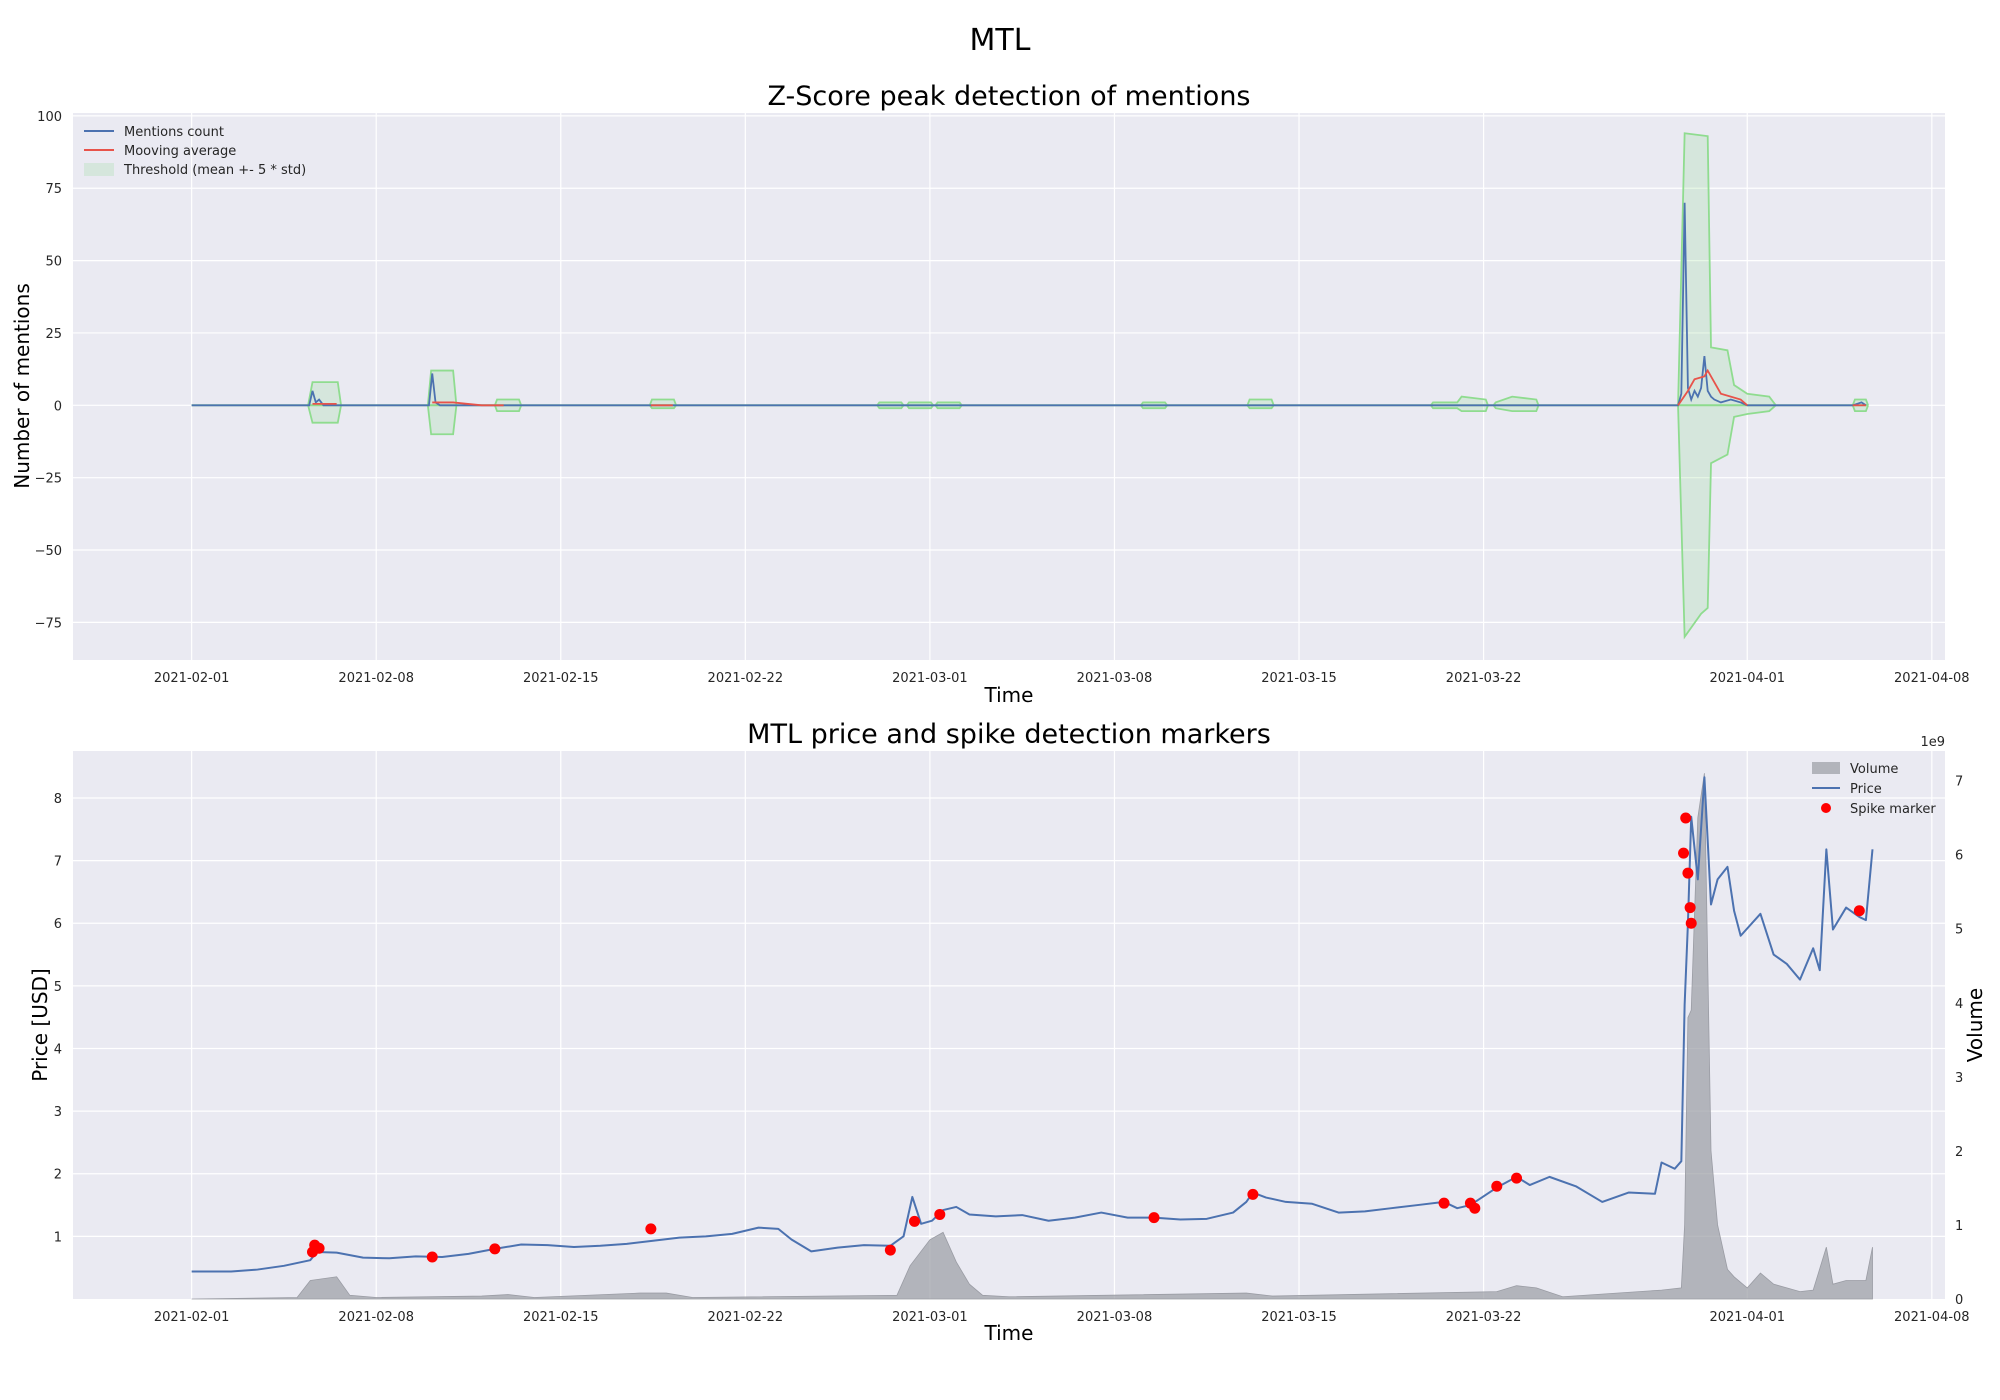 The width and height of the screenshot is (2000, 1400). I want to click on mentions-x-tick-label: 2021-02-08, so click(376, 678).